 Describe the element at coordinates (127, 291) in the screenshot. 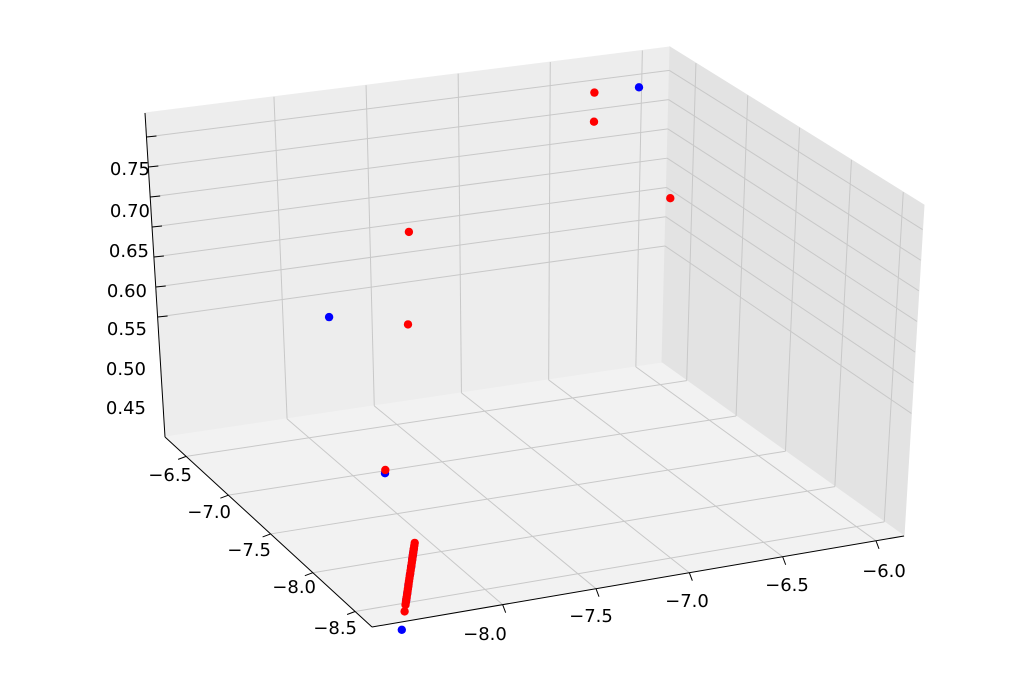

I see `z-tick-label: 0.60` at that location.